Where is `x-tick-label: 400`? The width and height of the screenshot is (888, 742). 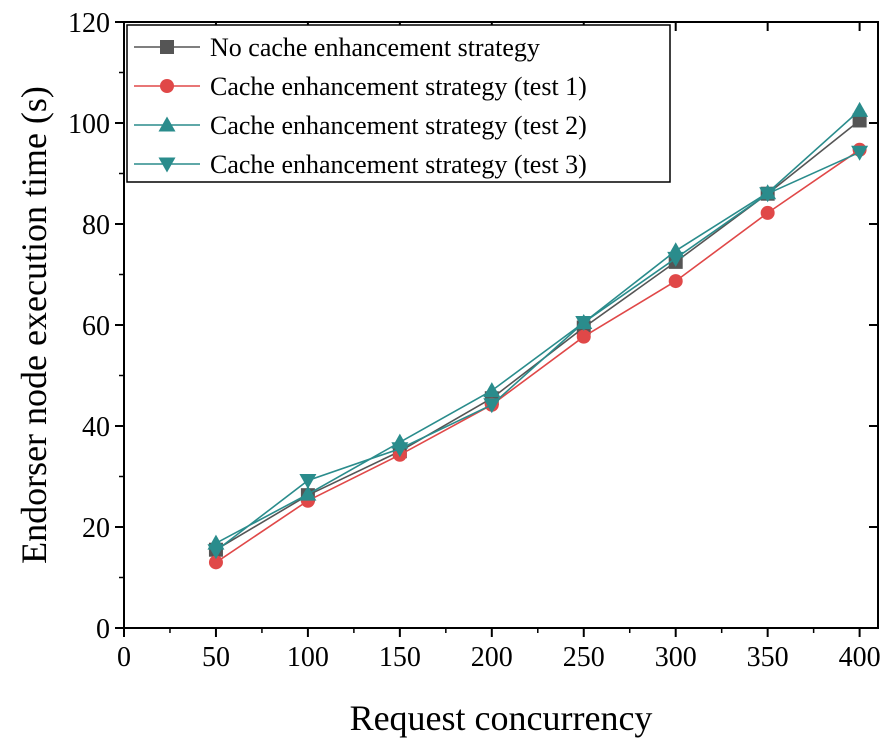 x-tick-label: 400 is located at coordinates (860, 657).